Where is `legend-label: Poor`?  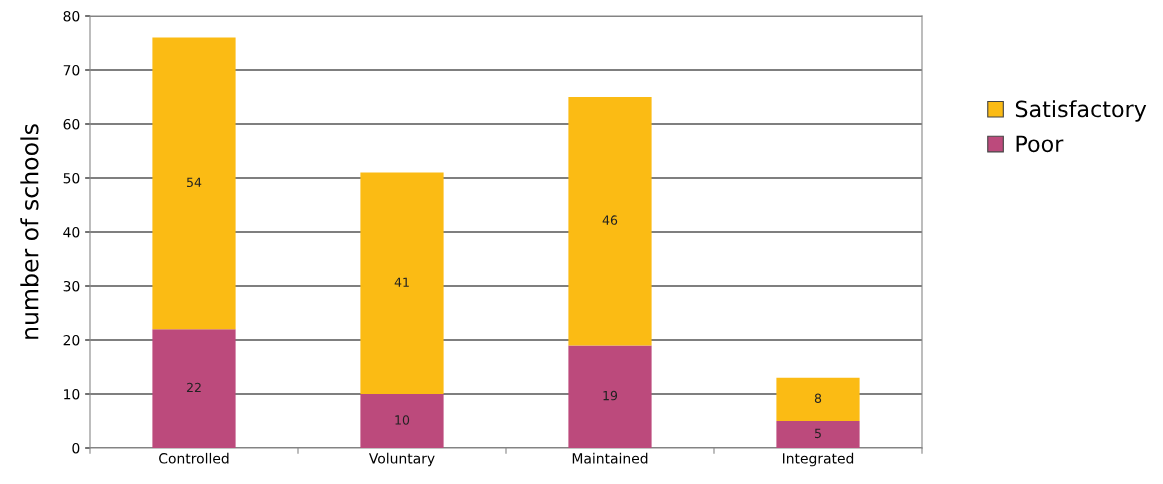 legend-label: Poor is located at coordinates (1040, 144).